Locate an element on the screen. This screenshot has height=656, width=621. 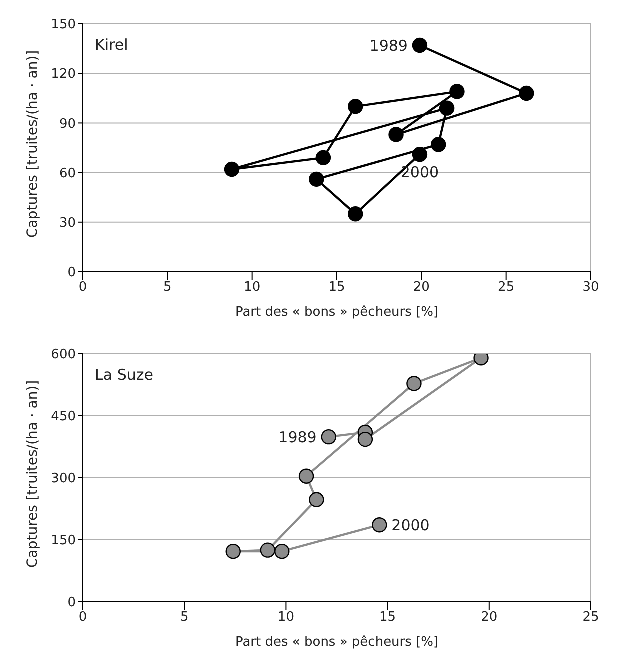
y-tick-label: 600 is located at coordinates (63, 355).